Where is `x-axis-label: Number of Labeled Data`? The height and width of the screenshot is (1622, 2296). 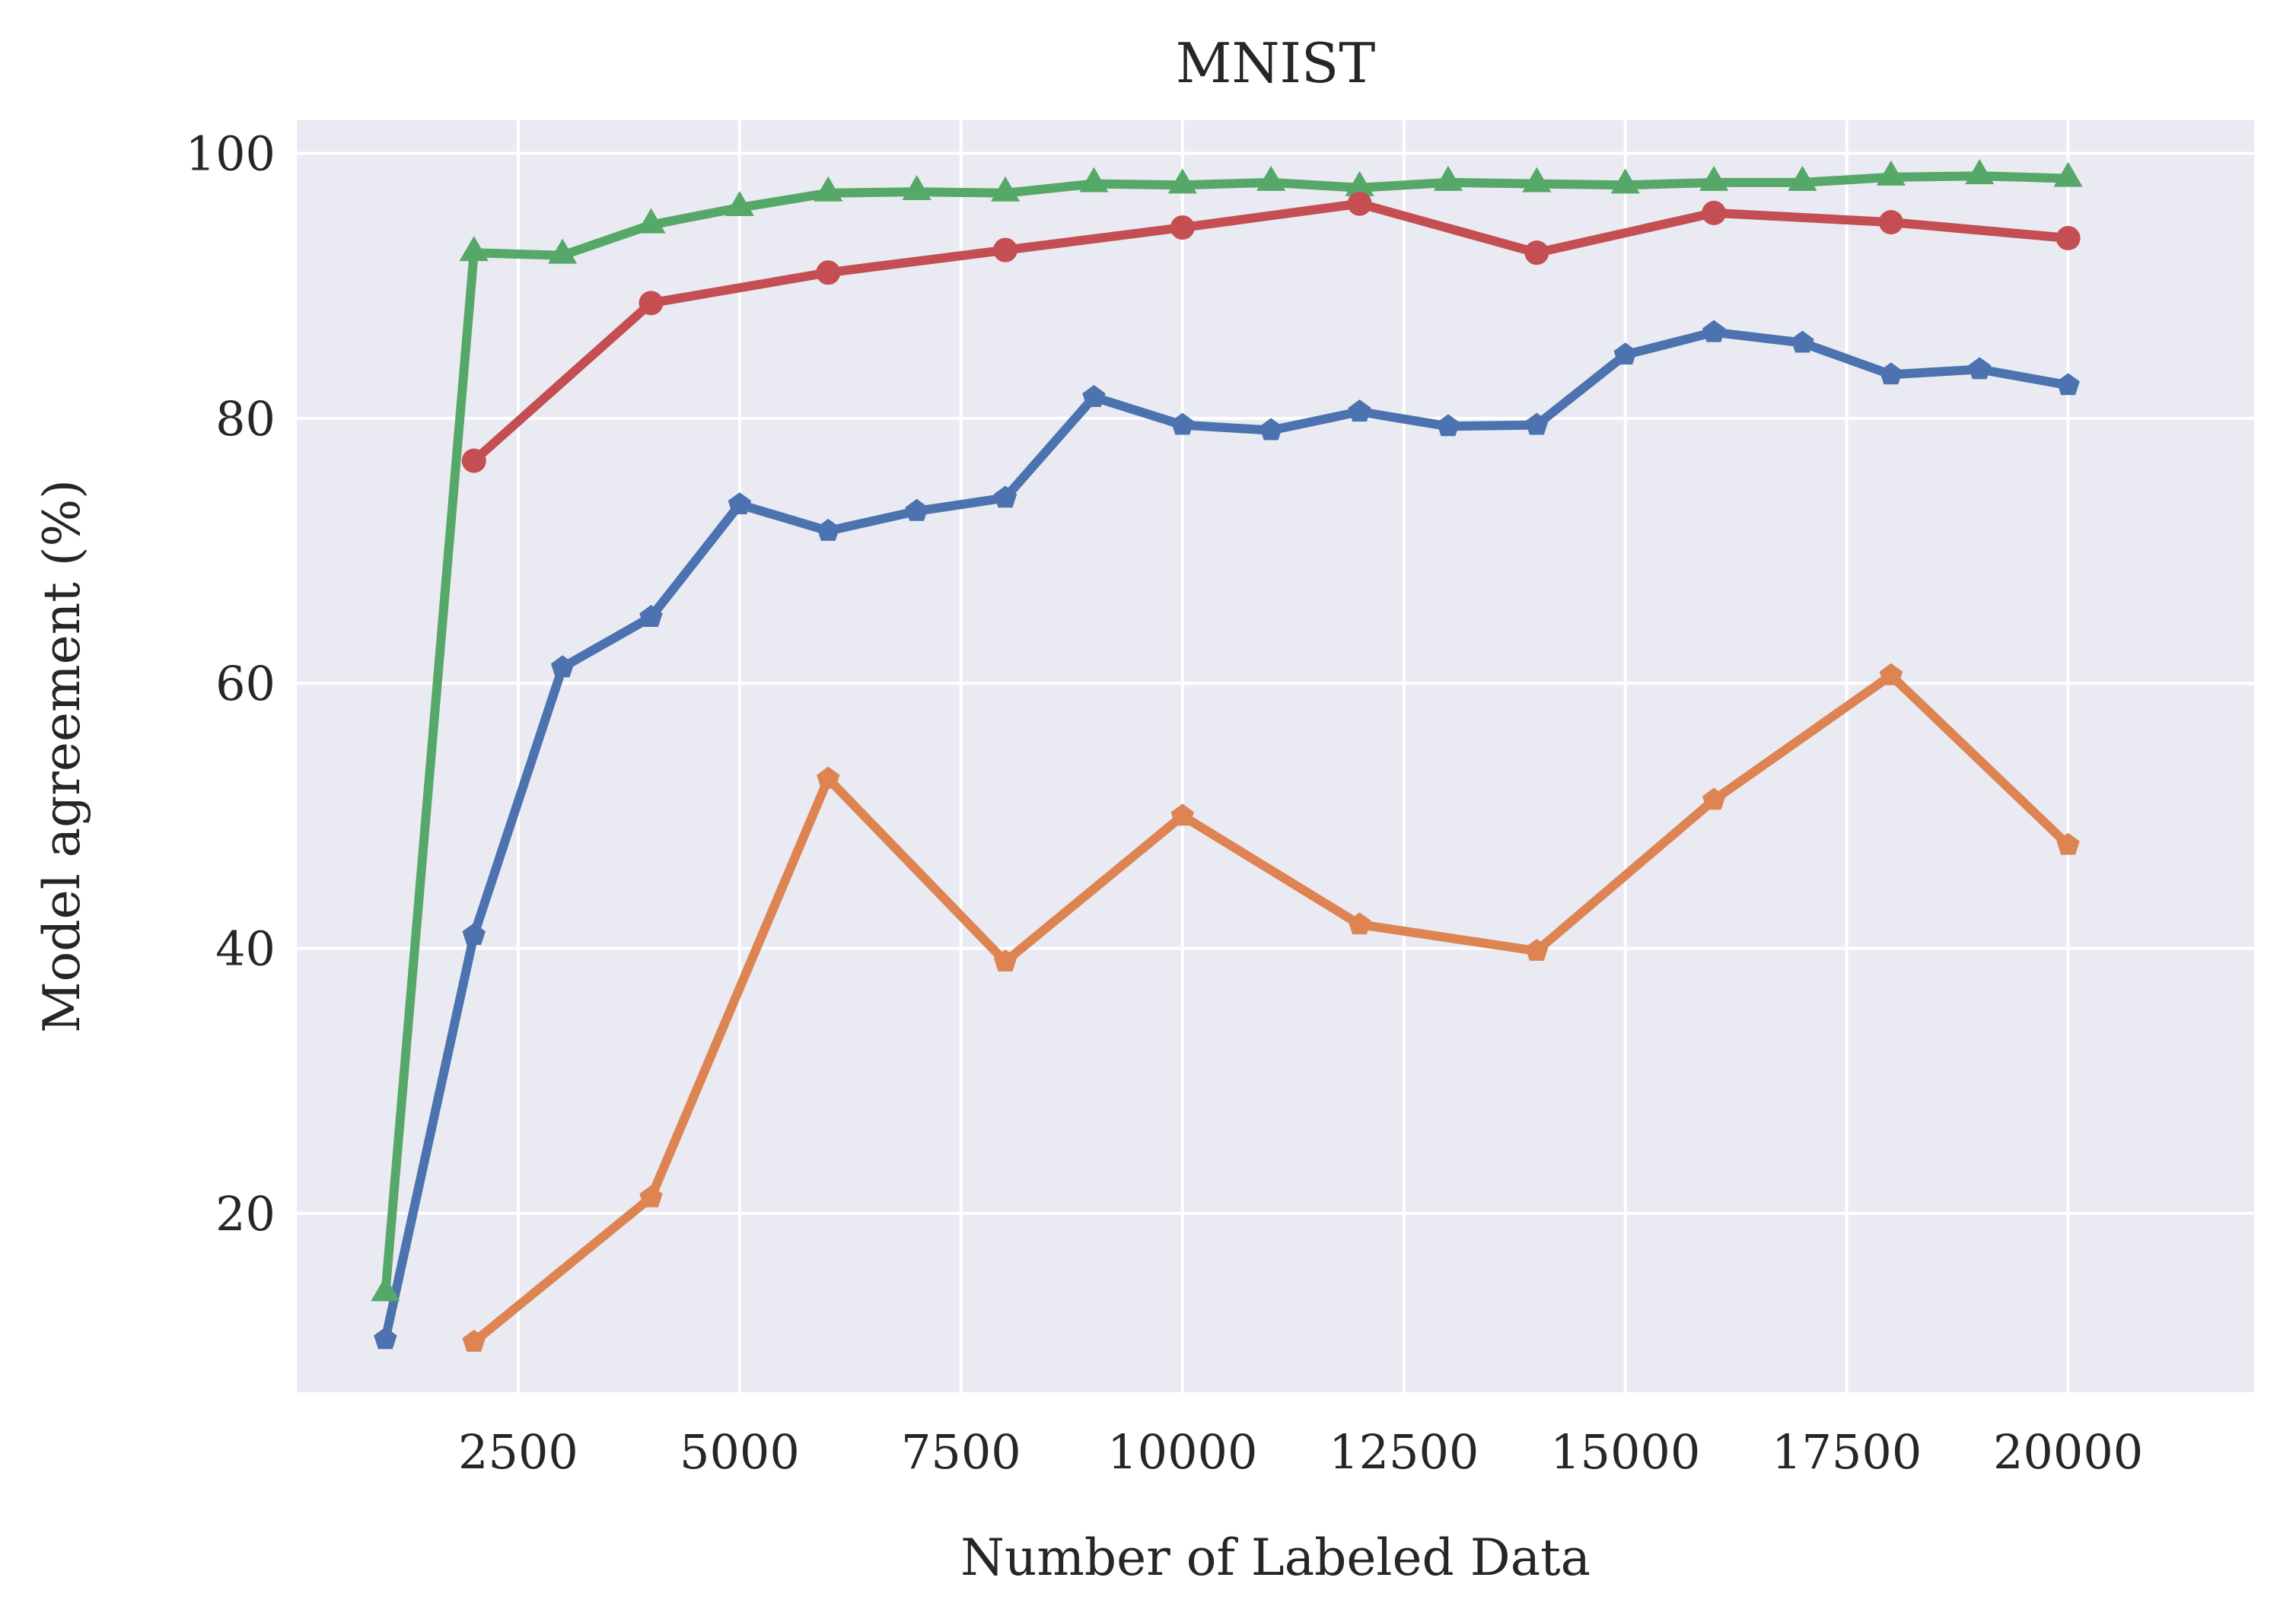 x-axis-label: Number of Labeled Data is located at coordinates (1275, 1557).